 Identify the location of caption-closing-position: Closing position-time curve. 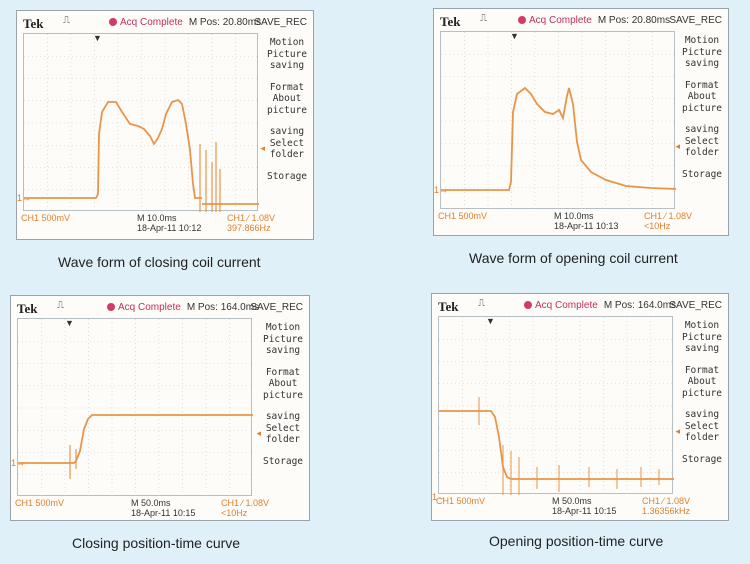
(156, 543).